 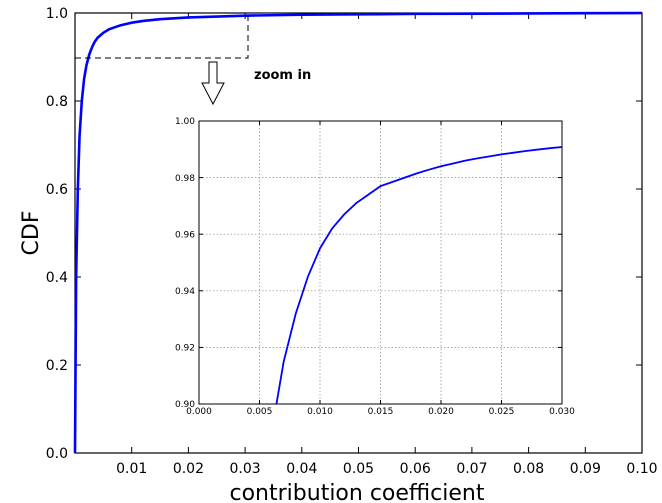 I want to click on main-x-tick-label: 0.08, so click(x=528, y=469).